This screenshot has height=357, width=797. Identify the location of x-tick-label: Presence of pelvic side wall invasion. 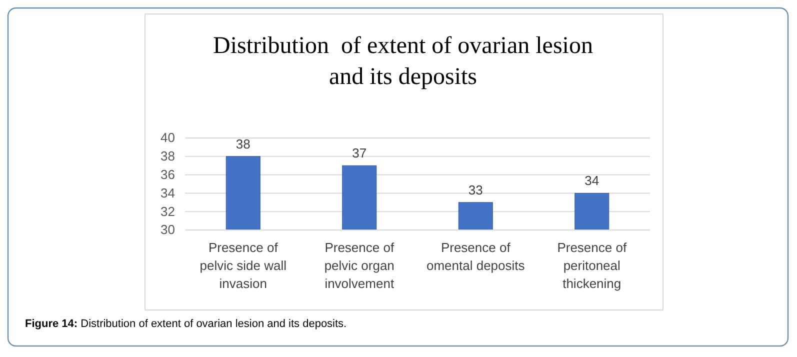
(243, 265).